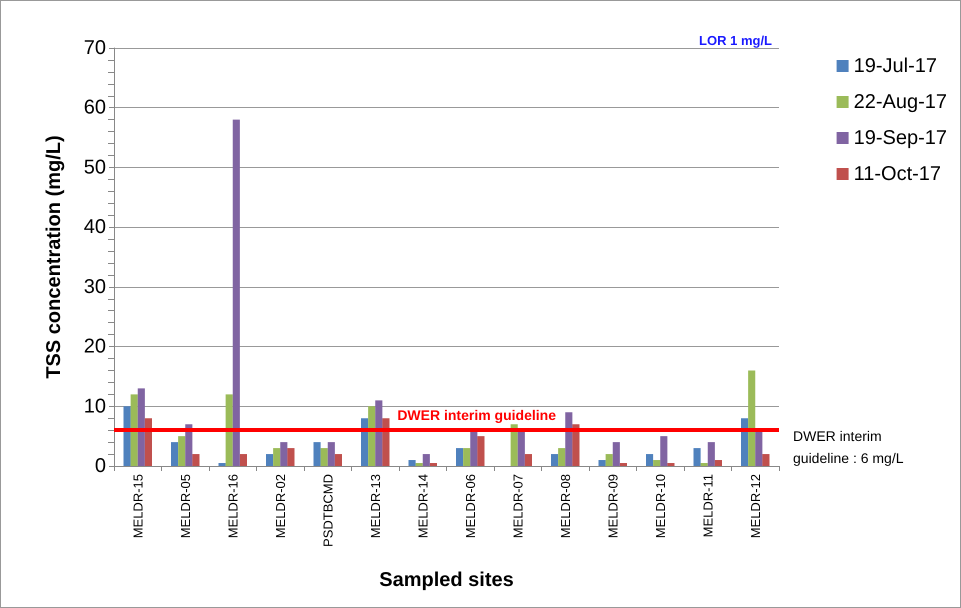  Describe the element at coordinates (375, 506) in the screenshot. I see `x-tick-label: MELDR-13` at that location.